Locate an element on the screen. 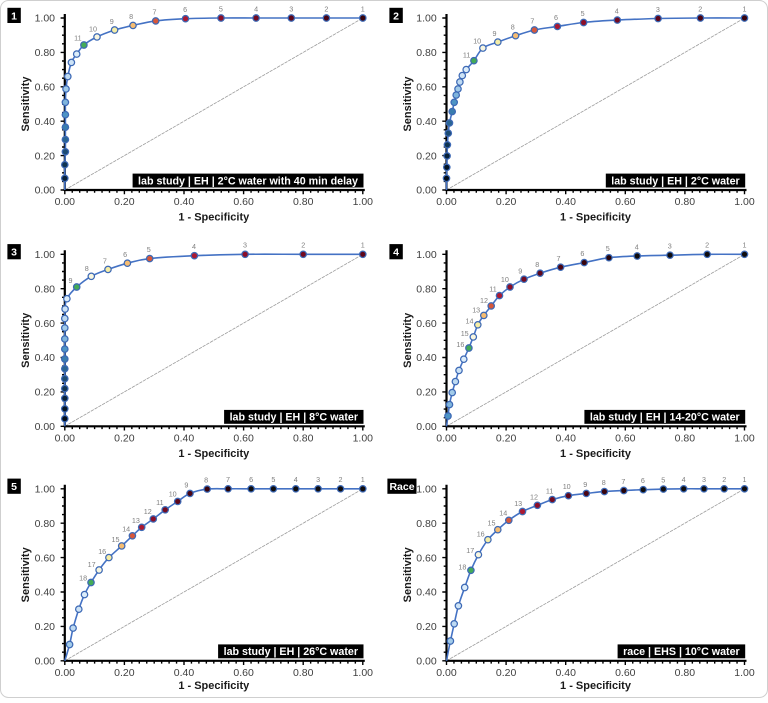 The image size is (768, 703). svg-text: lab study | EH | 26°C water is located at coordinates (291, 652).